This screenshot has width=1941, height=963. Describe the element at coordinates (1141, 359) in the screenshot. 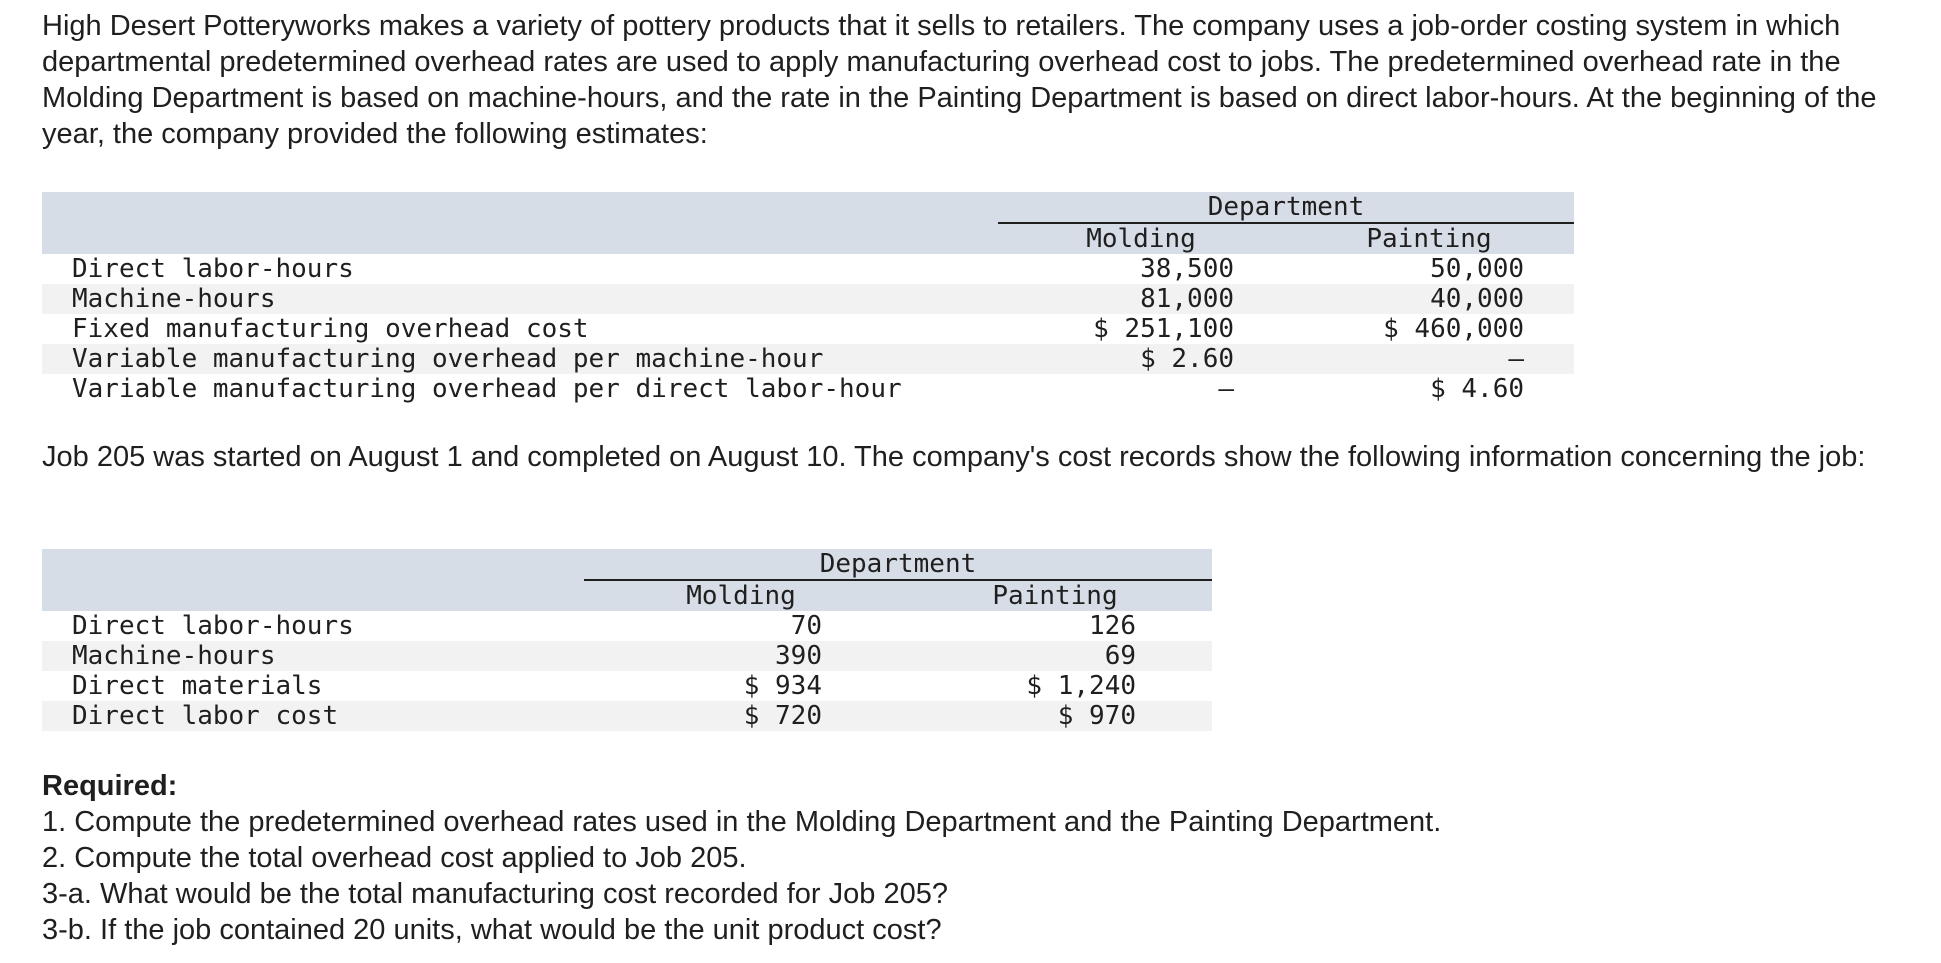

I see `molding-value: $ 2.60` at that location.